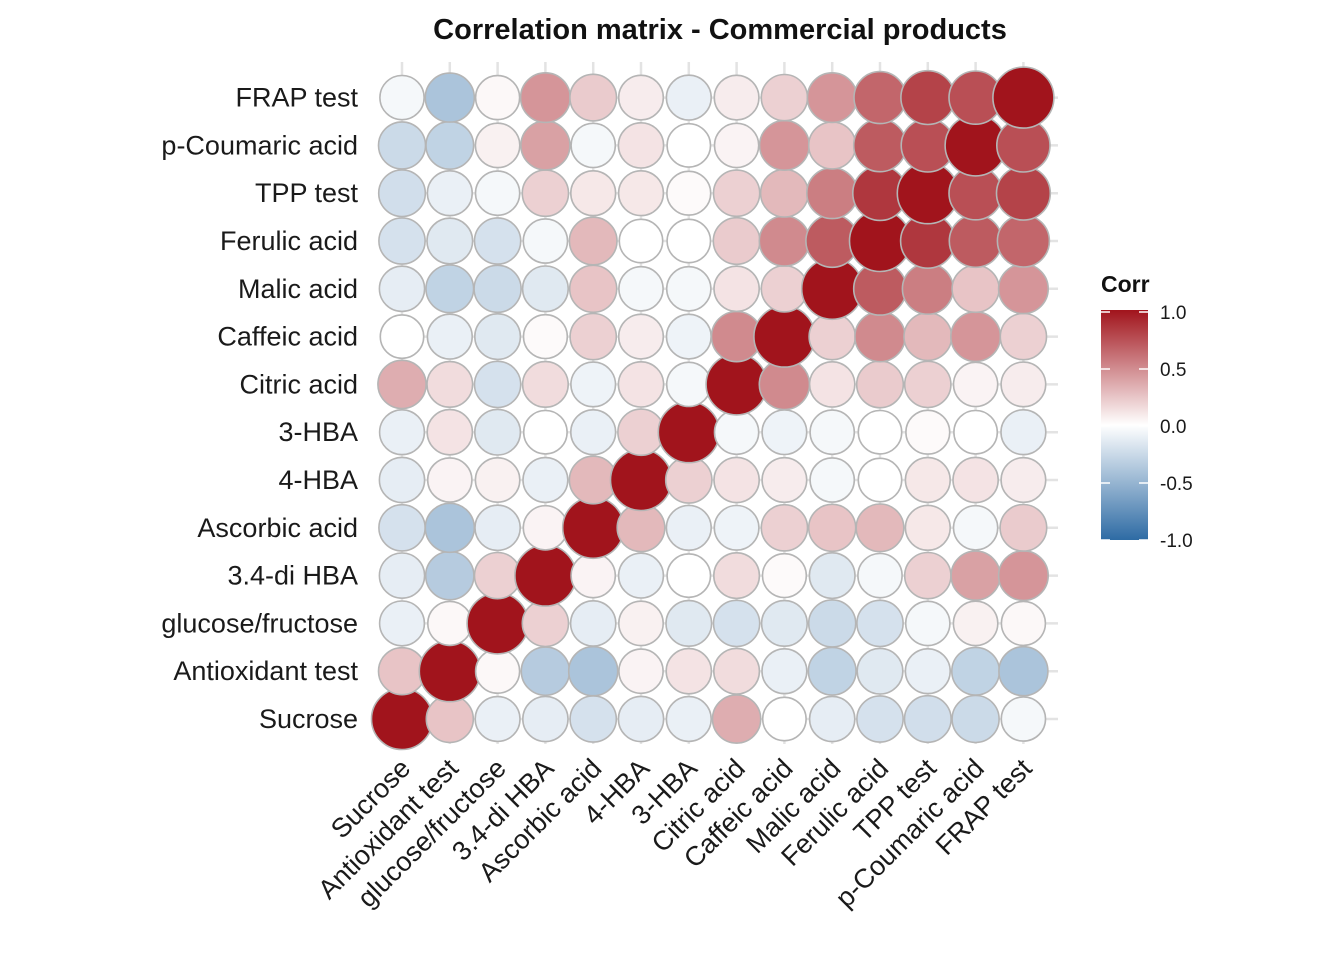  Describe the element at coordinates (298, 289) in the screenshot. I see `y-tick-label: Malic acid` at that location.